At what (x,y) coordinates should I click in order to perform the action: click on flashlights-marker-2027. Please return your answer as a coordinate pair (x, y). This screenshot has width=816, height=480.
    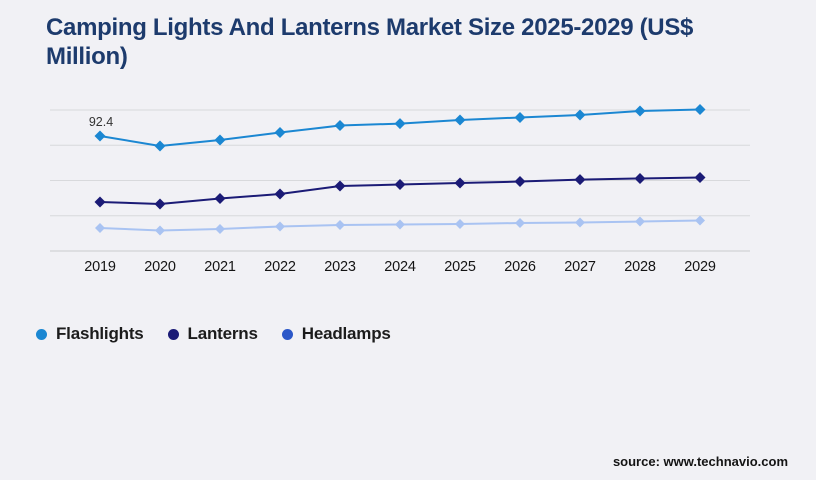
    Looking at the image, I should click on (580, 115).